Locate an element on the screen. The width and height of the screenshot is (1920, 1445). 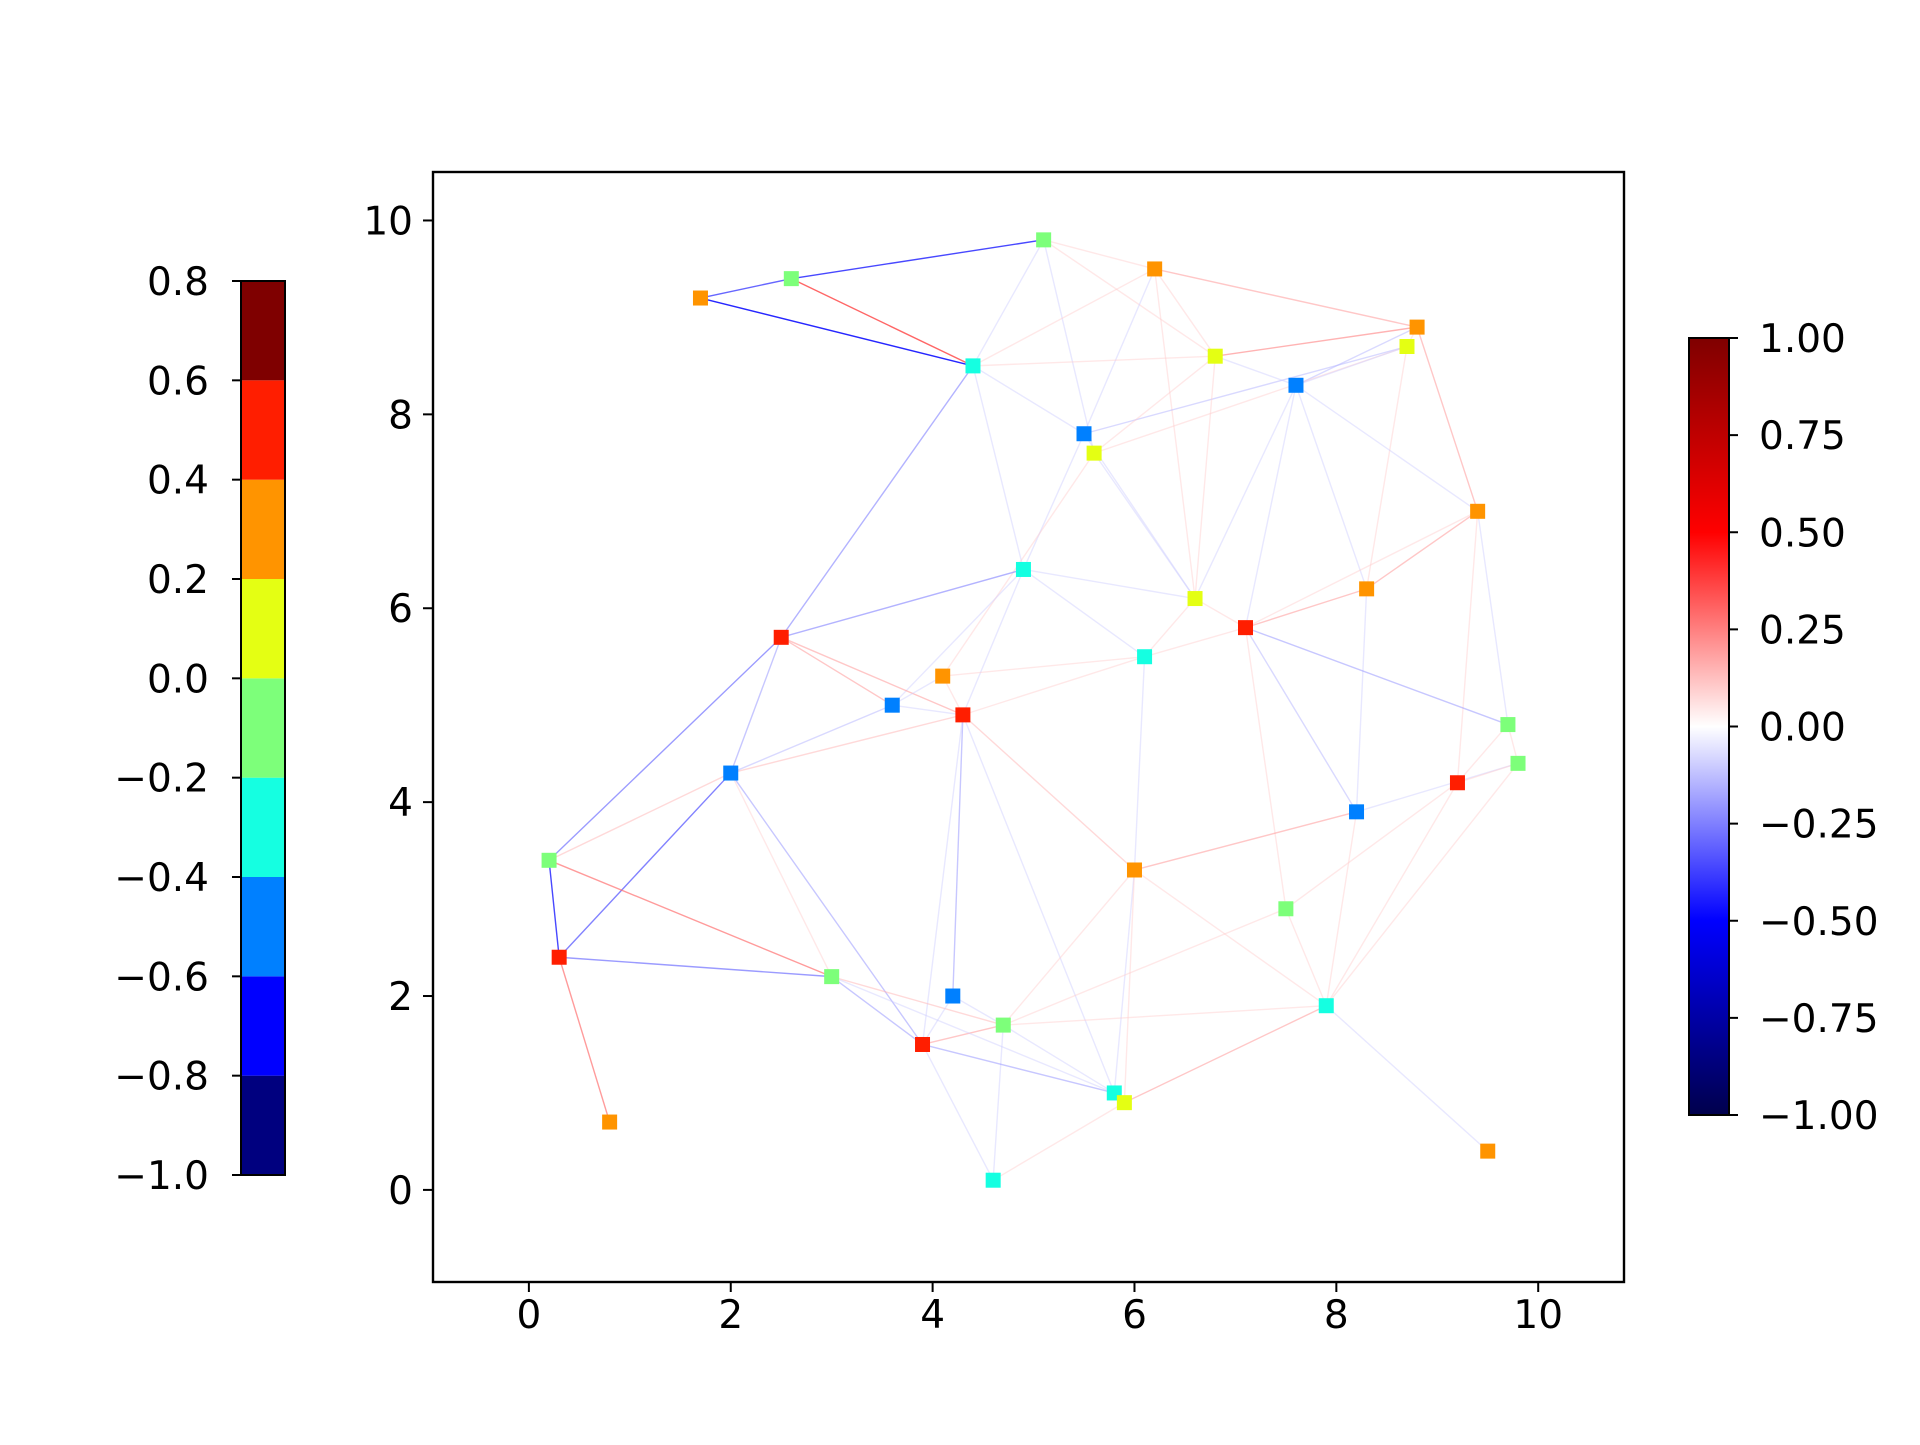
edge-colorbar-label-0: −1.00 is located at coordinates (1819, 1116).